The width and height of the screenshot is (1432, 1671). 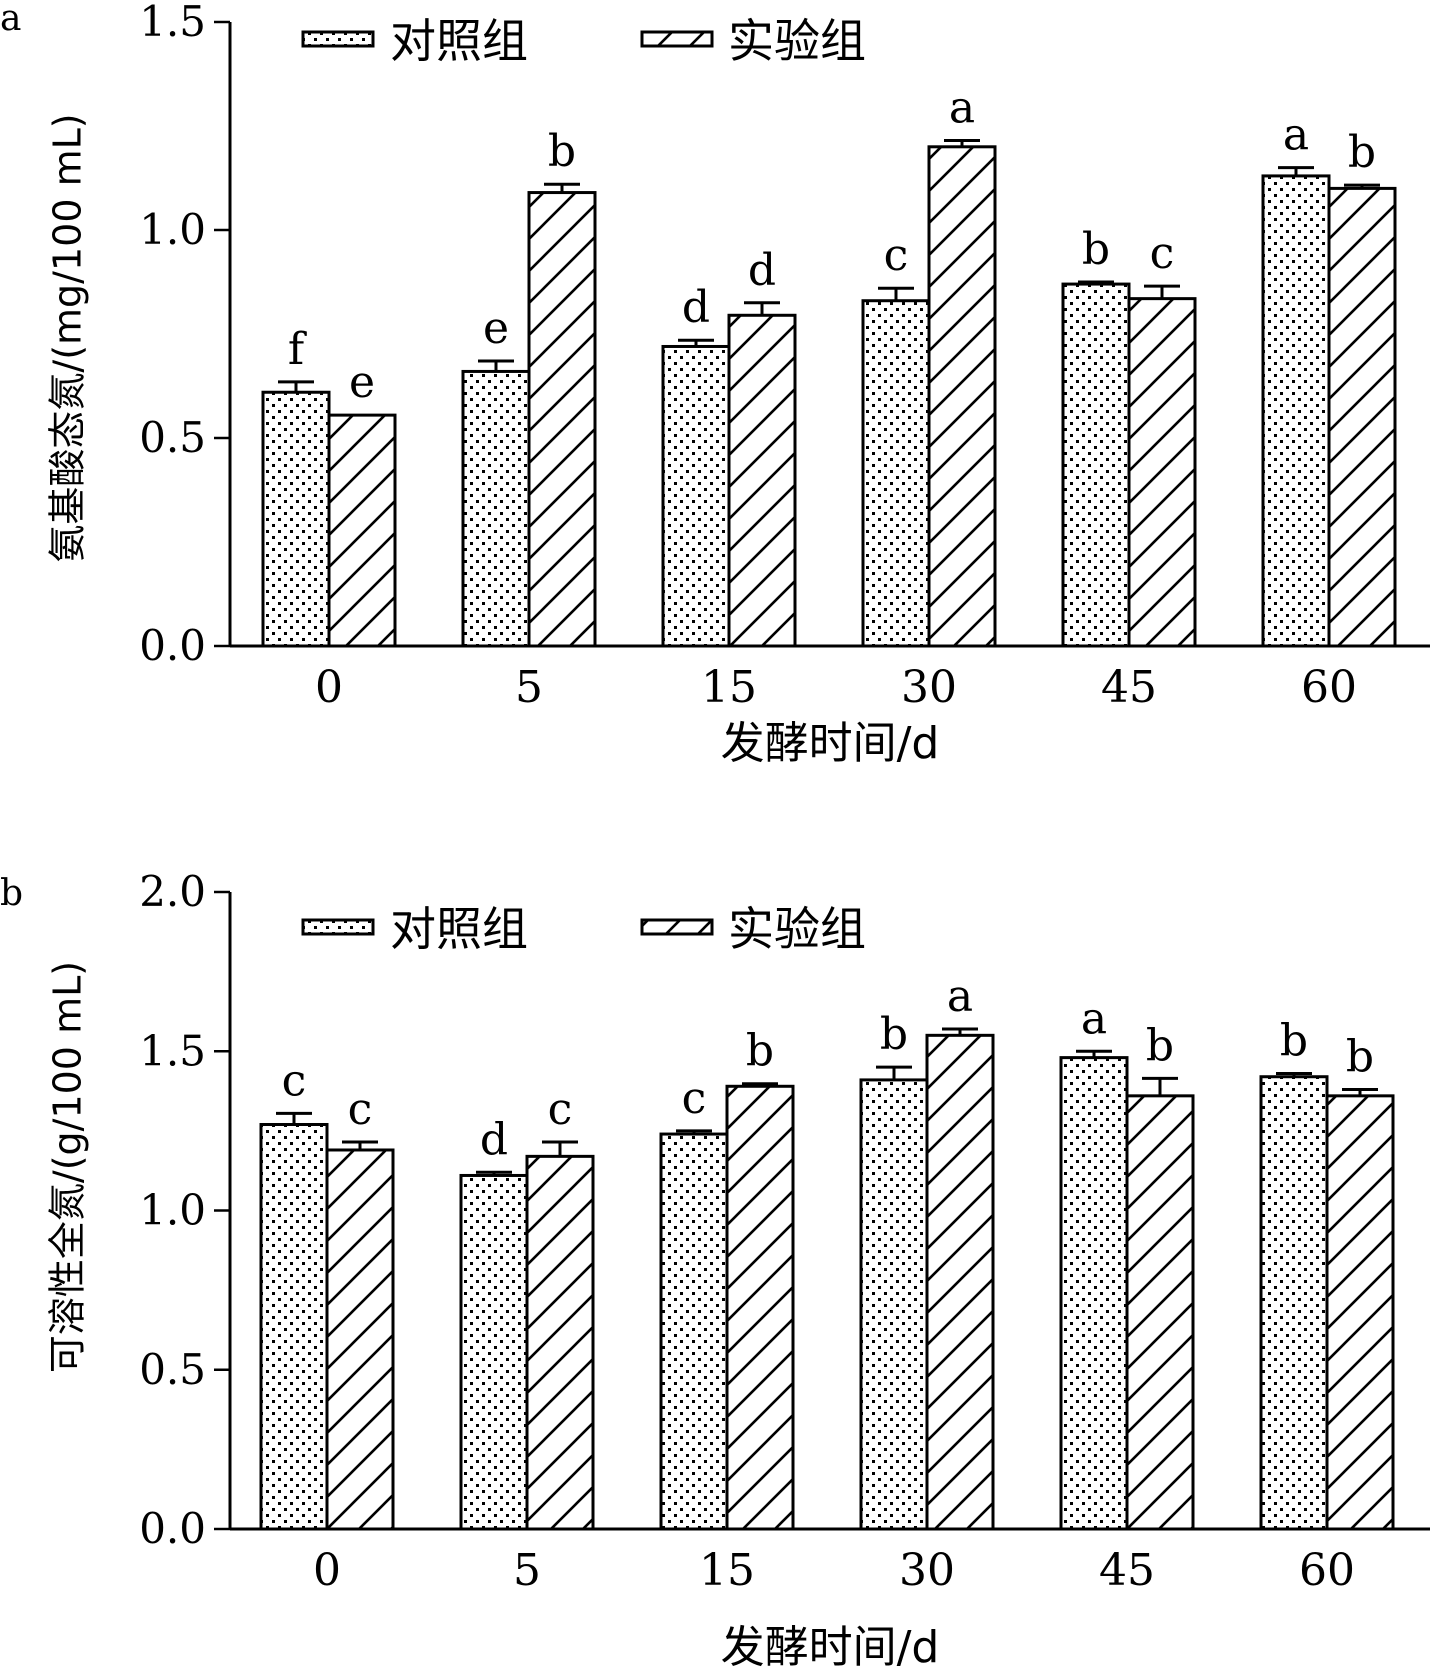 I want to click on panel-a-label: a, so click(x=10, y=19).